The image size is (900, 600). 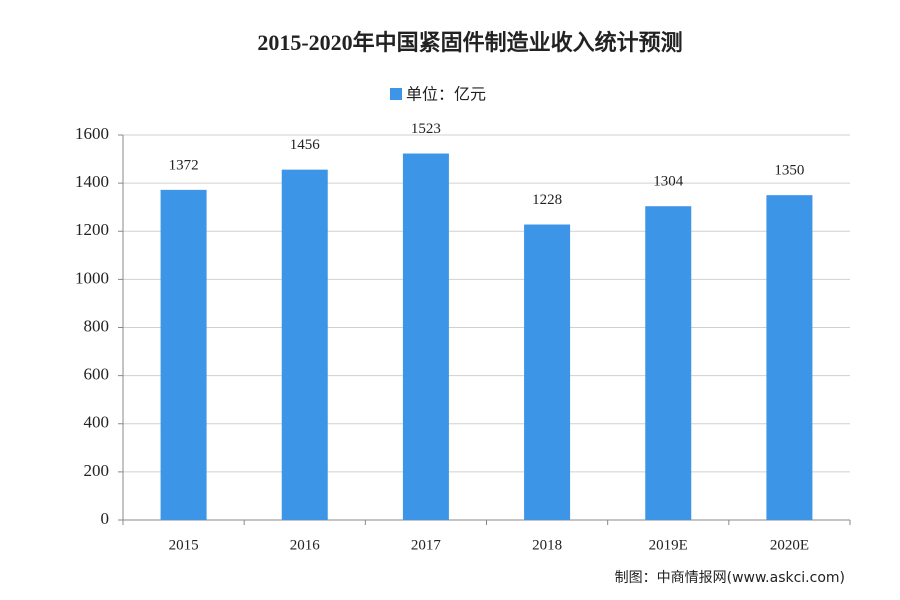 What do you see at coordinates (92, 181) in the screenshot?
I see `y-tick-label: 1400` at bounding box center [92, 181].